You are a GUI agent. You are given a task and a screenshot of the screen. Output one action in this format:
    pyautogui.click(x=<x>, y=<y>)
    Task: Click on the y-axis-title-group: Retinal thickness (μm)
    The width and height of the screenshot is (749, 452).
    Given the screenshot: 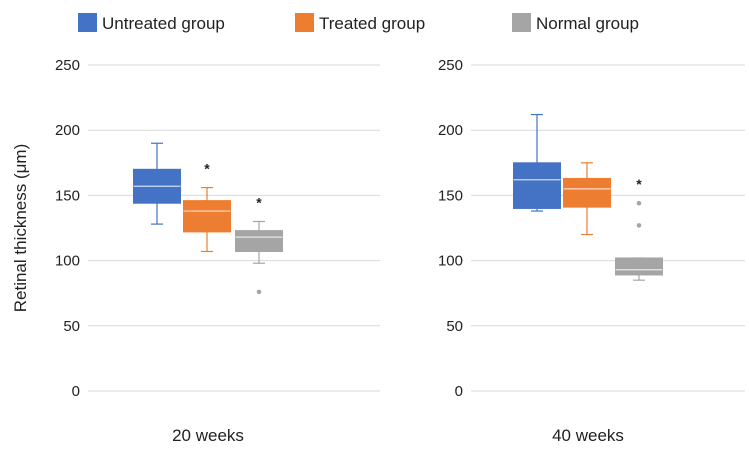 What is the action you would take?
    pyautogui.click(x=20, y=228)
    